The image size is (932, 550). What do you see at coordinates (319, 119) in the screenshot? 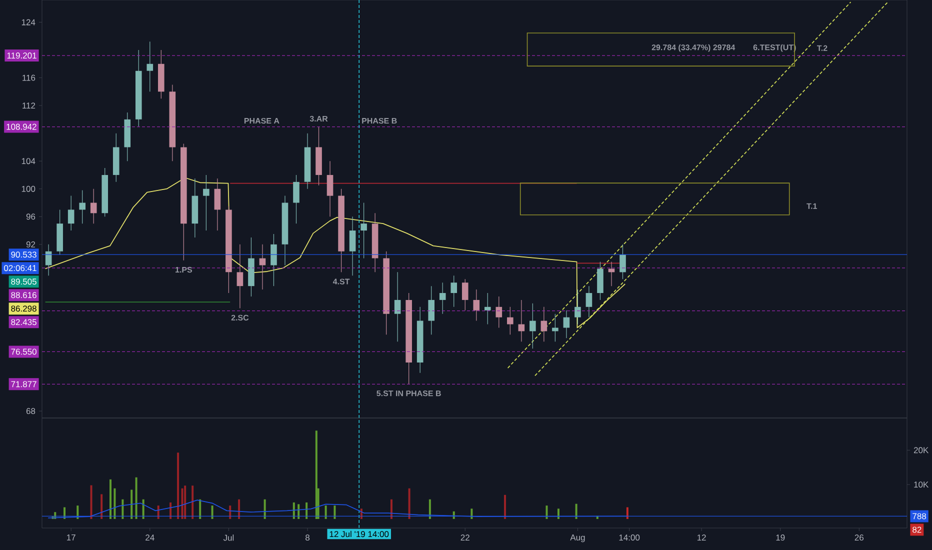
I see `annotation: 3.AR` at bounding box center [319, 119].